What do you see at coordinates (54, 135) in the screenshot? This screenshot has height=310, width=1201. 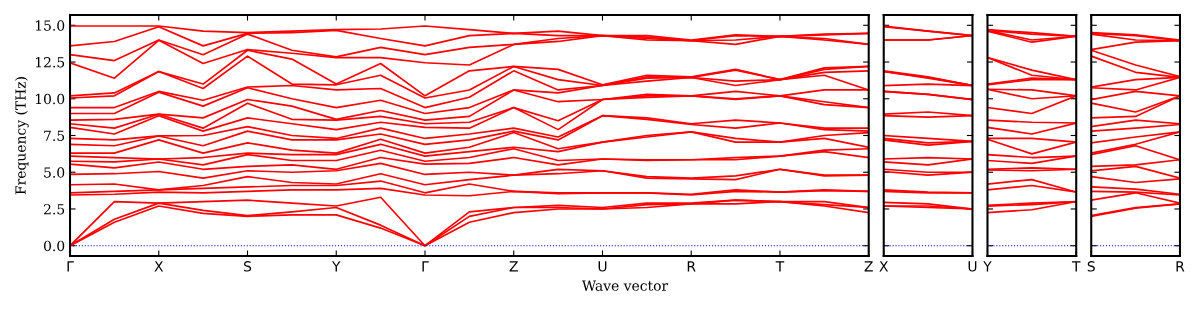 I see `y-tick-label: 7.5` at bounding box center [54, 135].